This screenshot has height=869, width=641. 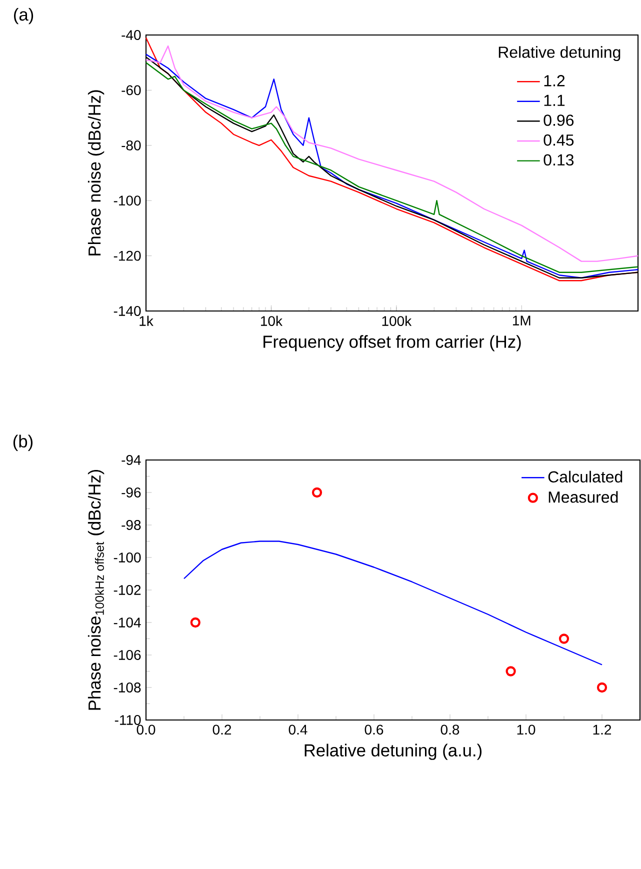 What do you see at coordinates (521, 321) in the screenshot?
I see `x-tick-label: 1M` at bounding box center [521, 321].